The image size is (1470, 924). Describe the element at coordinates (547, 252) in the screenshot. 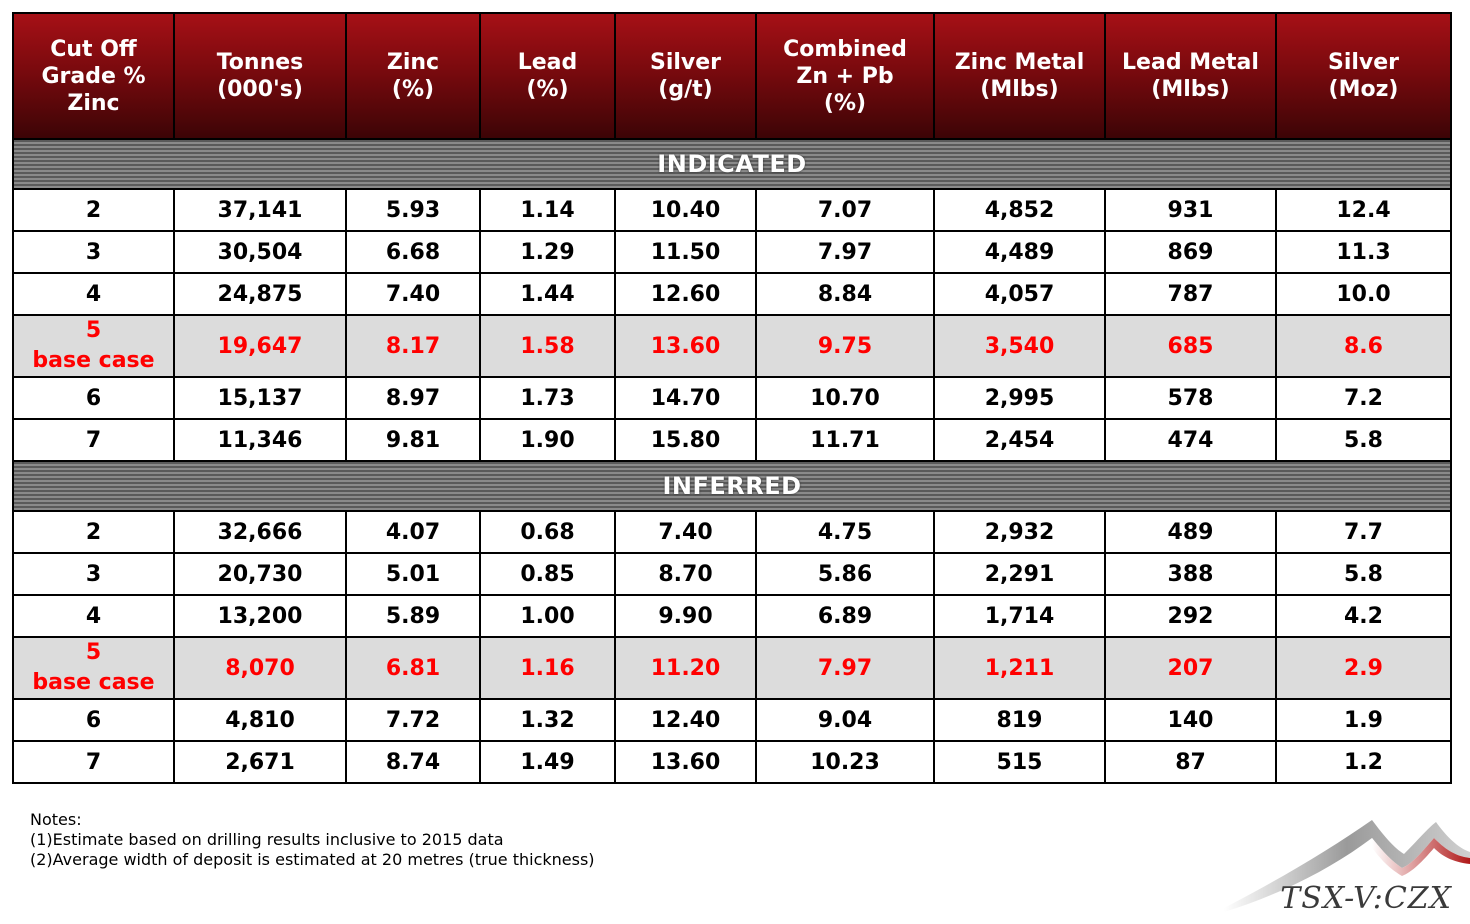

I see `table-cell: 1.29` at that location.